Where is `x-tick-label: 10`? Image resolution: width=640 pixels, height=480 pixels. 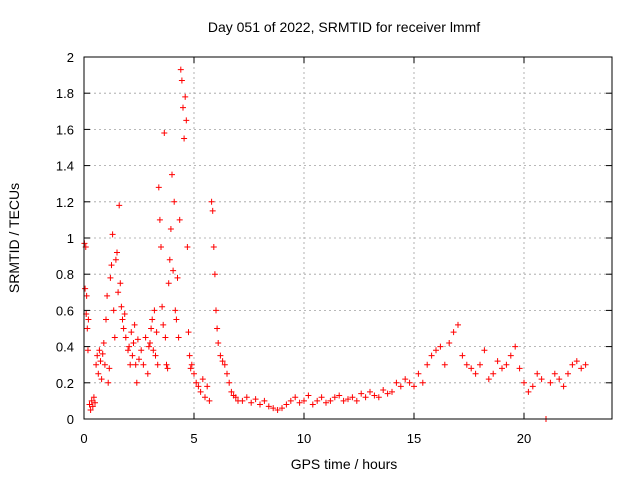 x-tick-label: 10 is located at coordinates (304, 438).